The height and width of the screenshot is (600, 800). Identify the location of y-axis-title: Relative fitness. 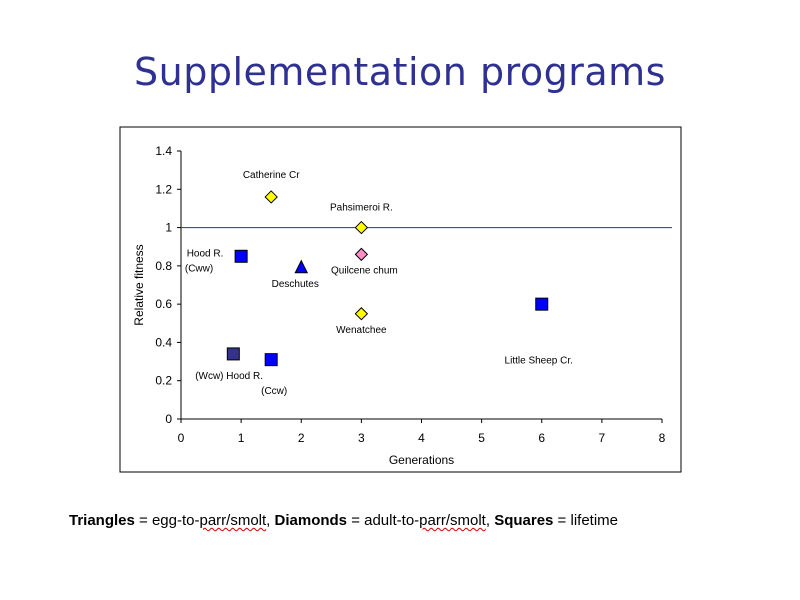
(139, 284).